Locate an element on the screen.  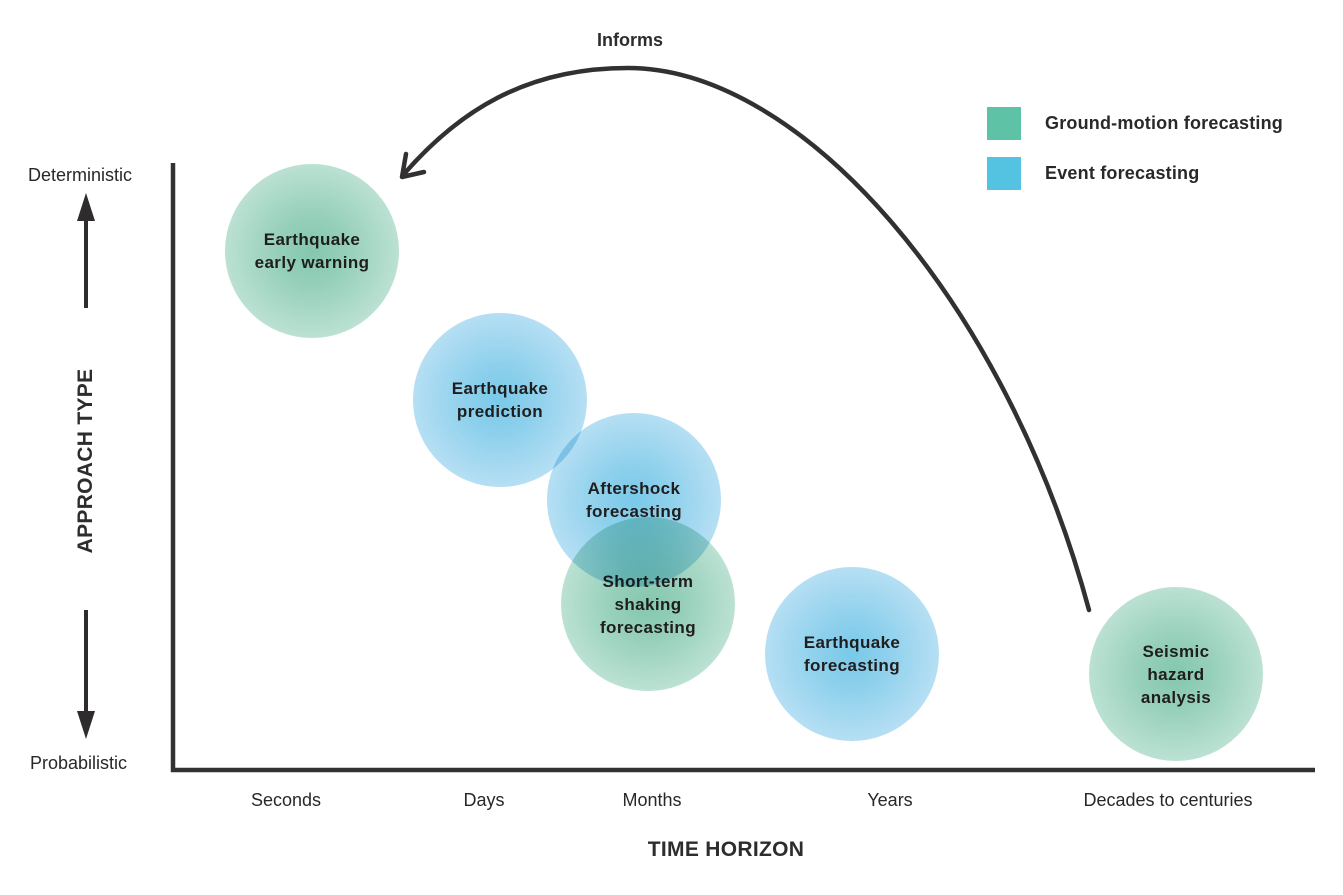
event-swatch-icon is located at coordinates (1004, 173).